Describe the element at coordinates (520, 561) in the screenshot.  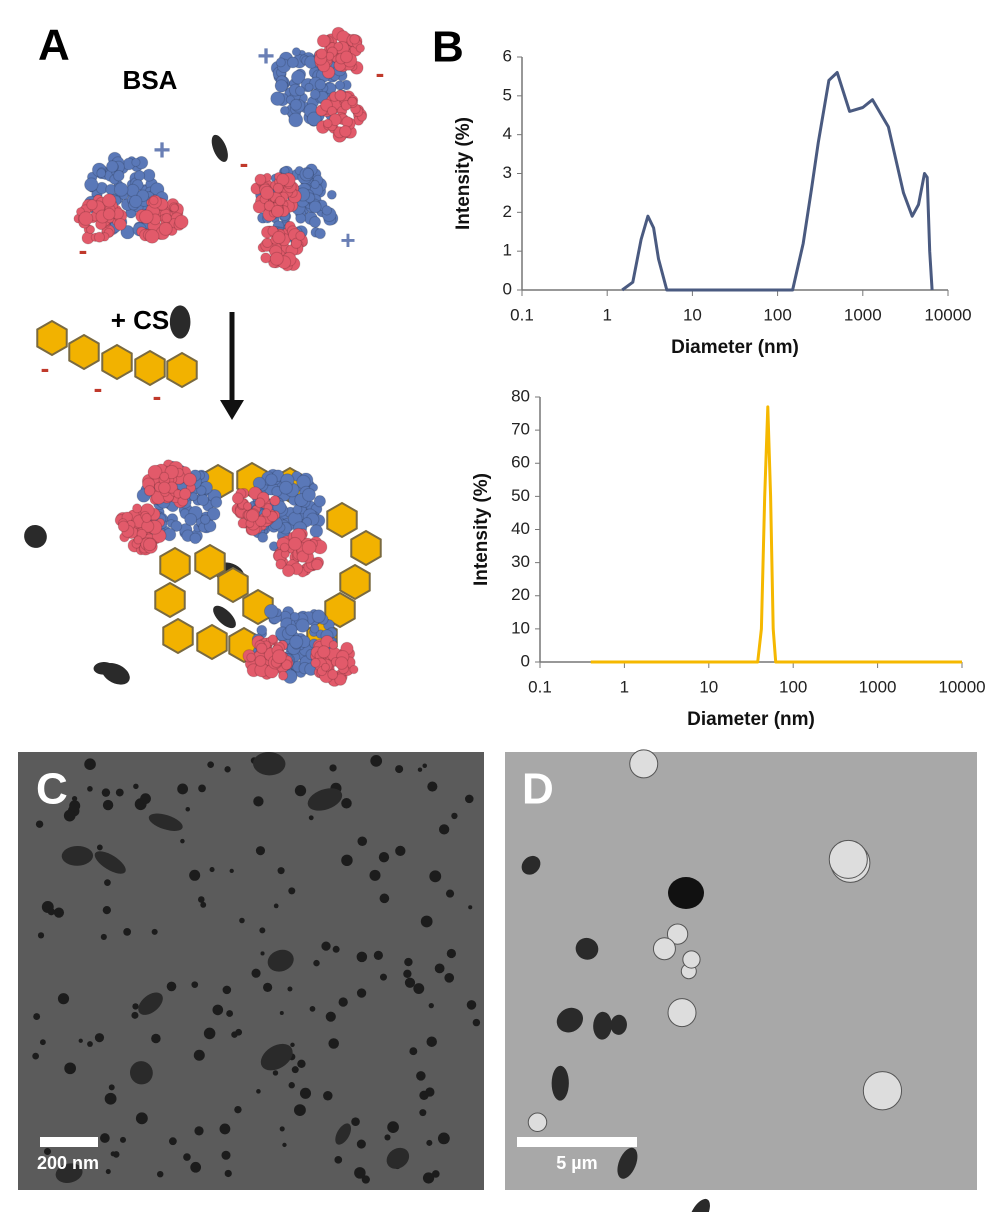
I see `y-tick-label: 30` at that location.